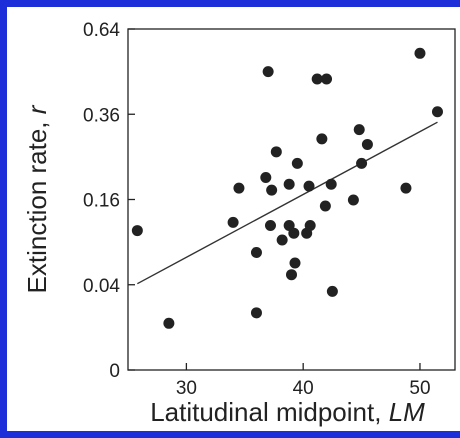  Describe the element at coordinates (419, 388) in the screenshot. I see `x-tick-label: 50` at that location.